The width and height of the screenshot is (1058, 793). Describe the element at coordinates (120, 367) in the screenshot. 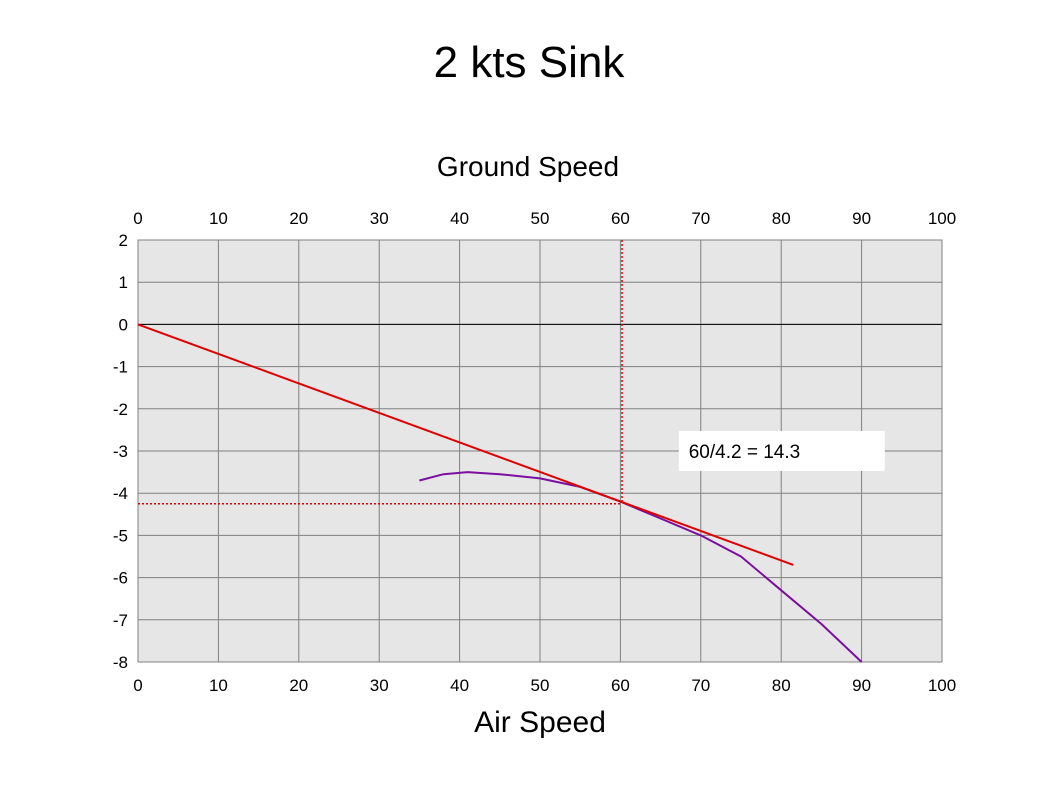

I see `y-tick-label: -1` at that location.